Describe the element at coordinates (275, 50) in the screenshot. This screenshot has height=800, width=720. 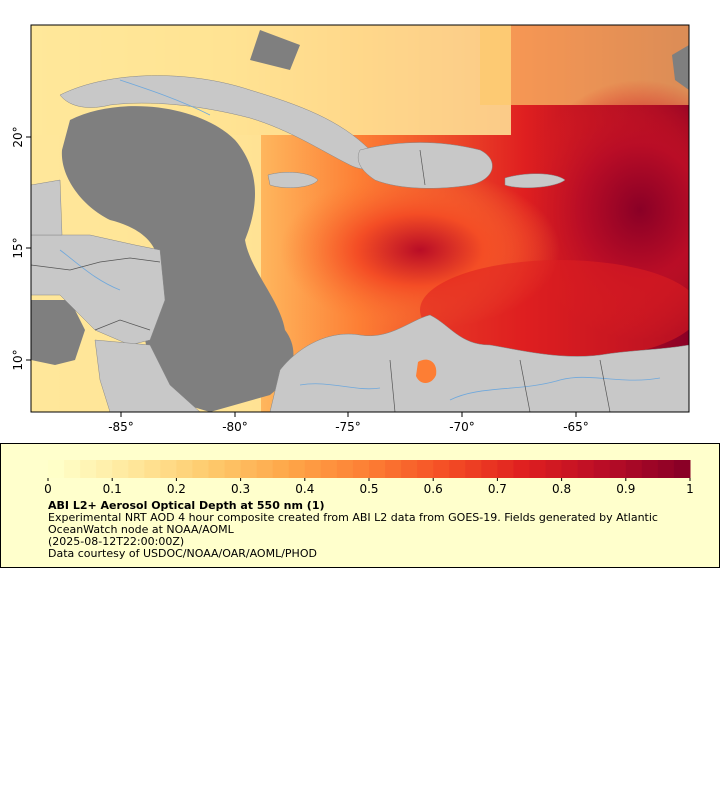
I see `no-data-north` at that location.